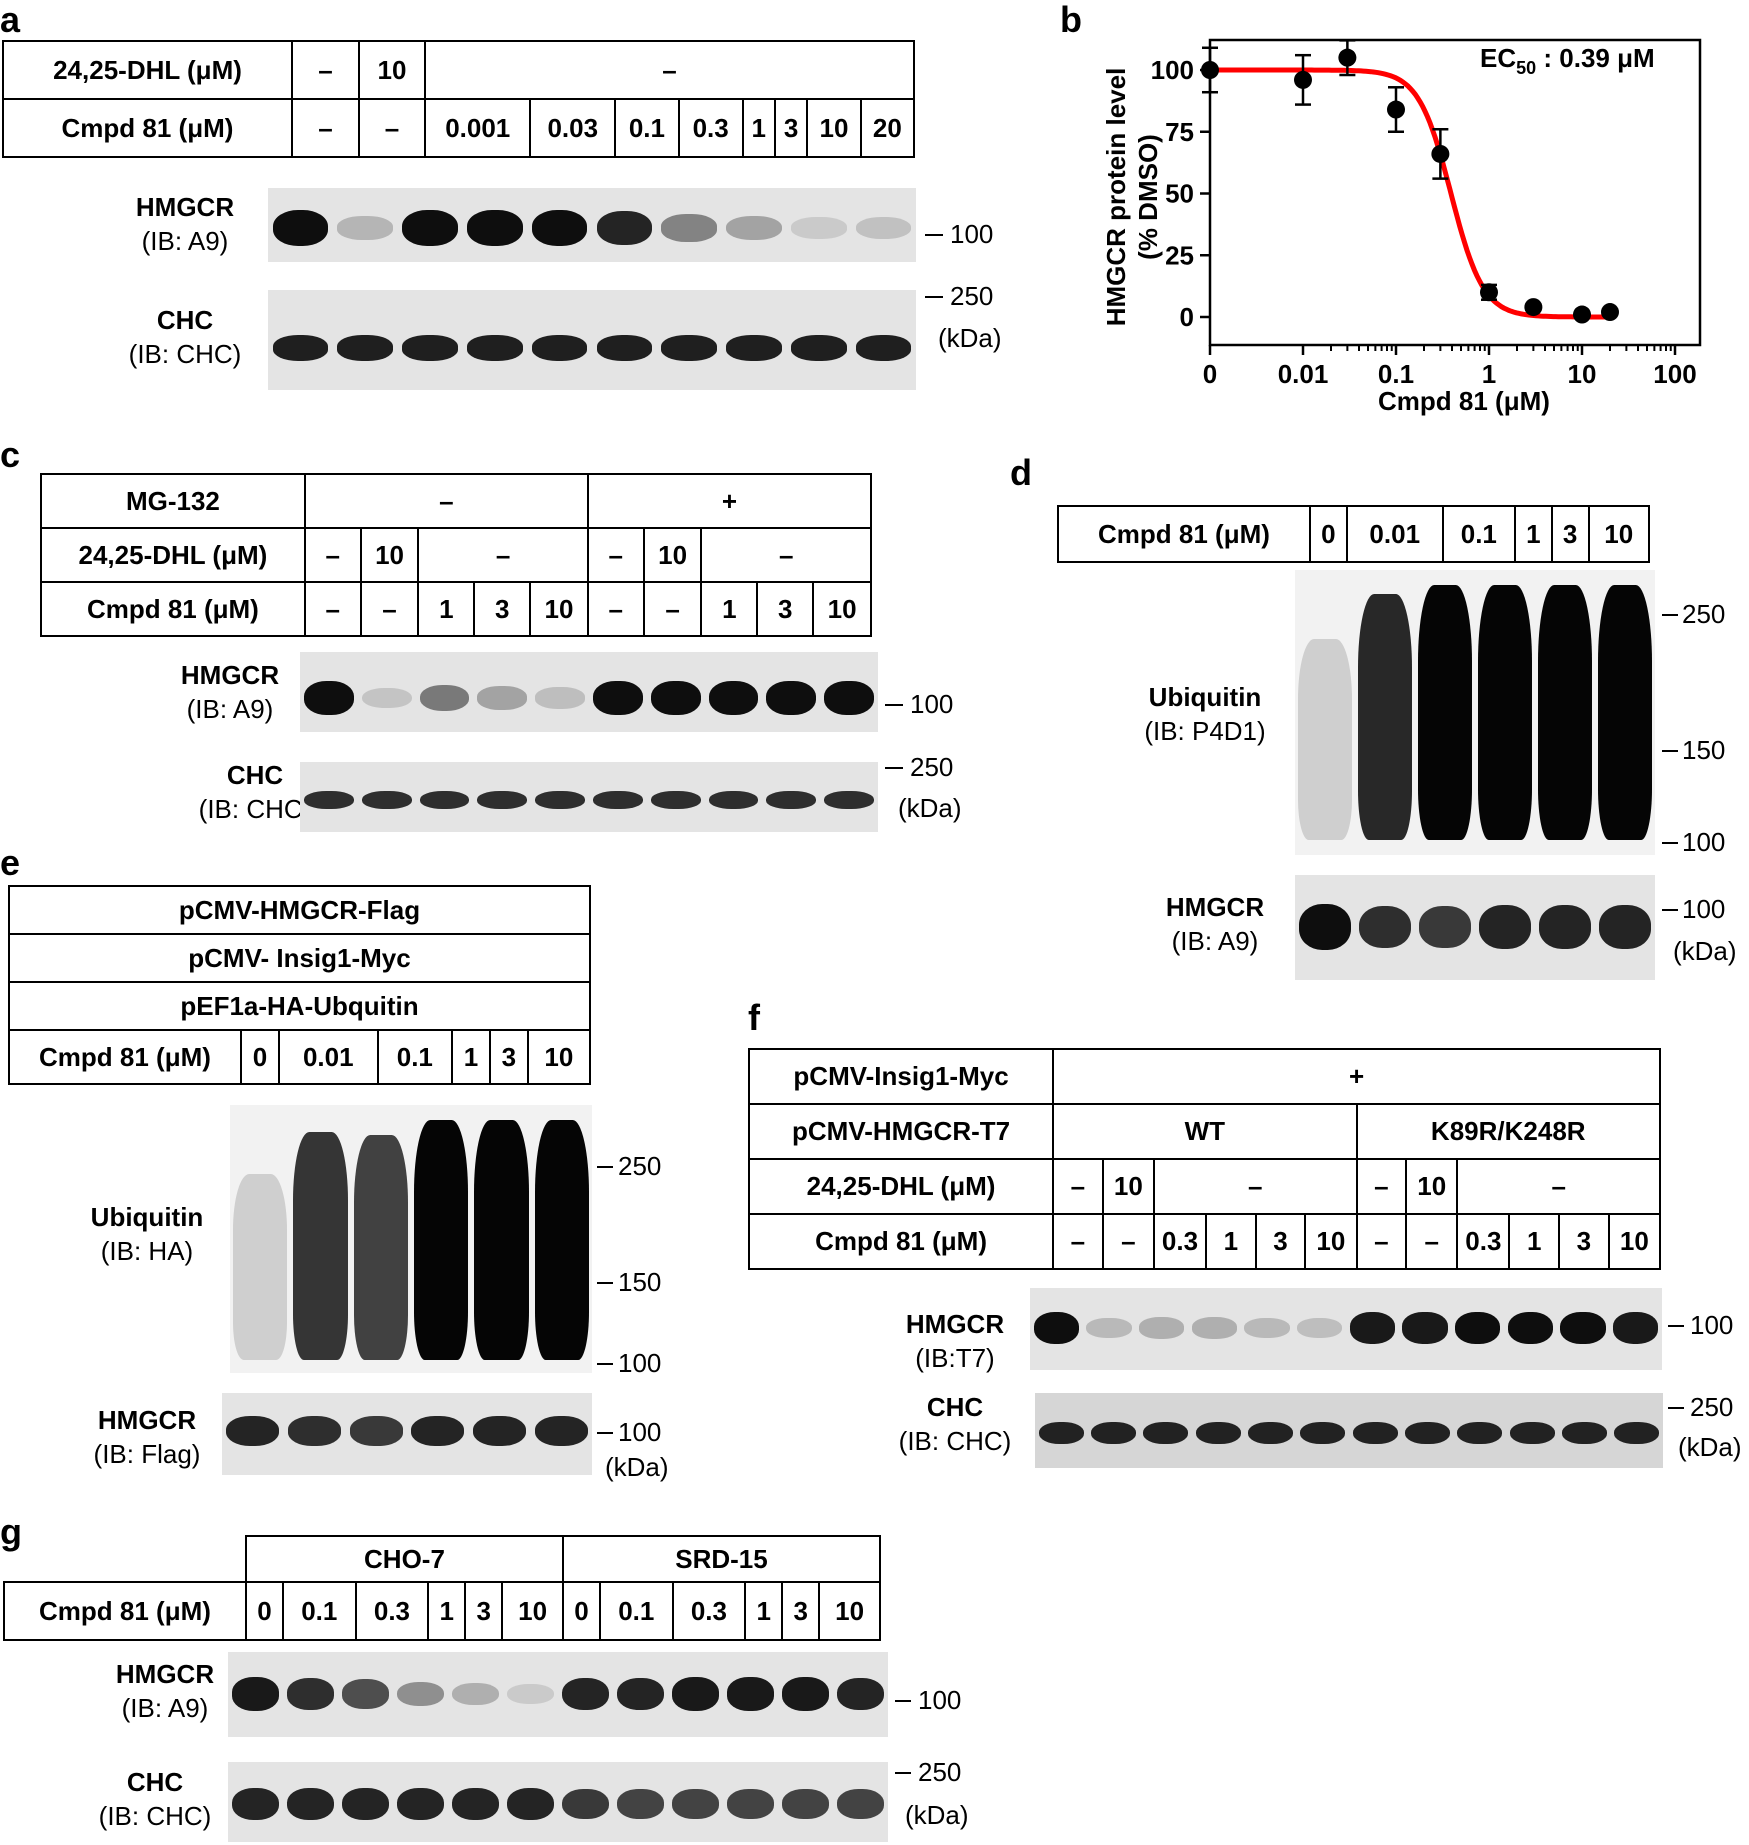 This screenshot has height=1845, width=1749. Describe the element at coordinates (1356, 1076) in the screenshot. I see `condition-cell: +` at that location.